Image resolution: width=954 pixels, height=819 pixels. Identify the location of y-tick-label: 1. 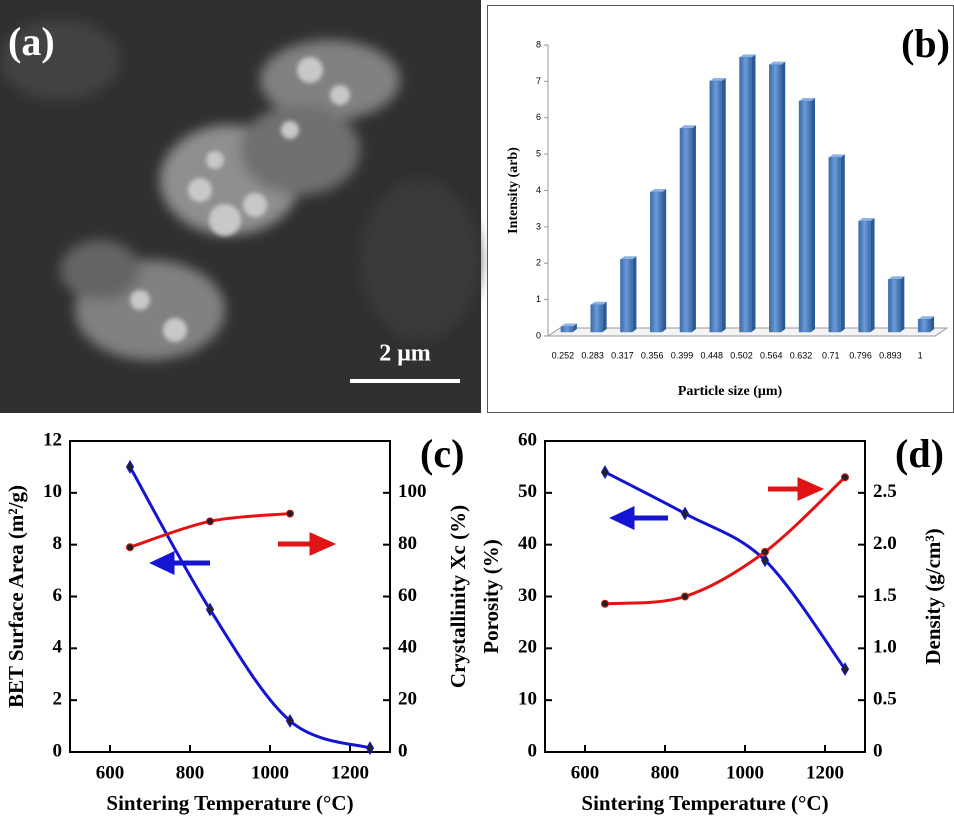
(538, 299).